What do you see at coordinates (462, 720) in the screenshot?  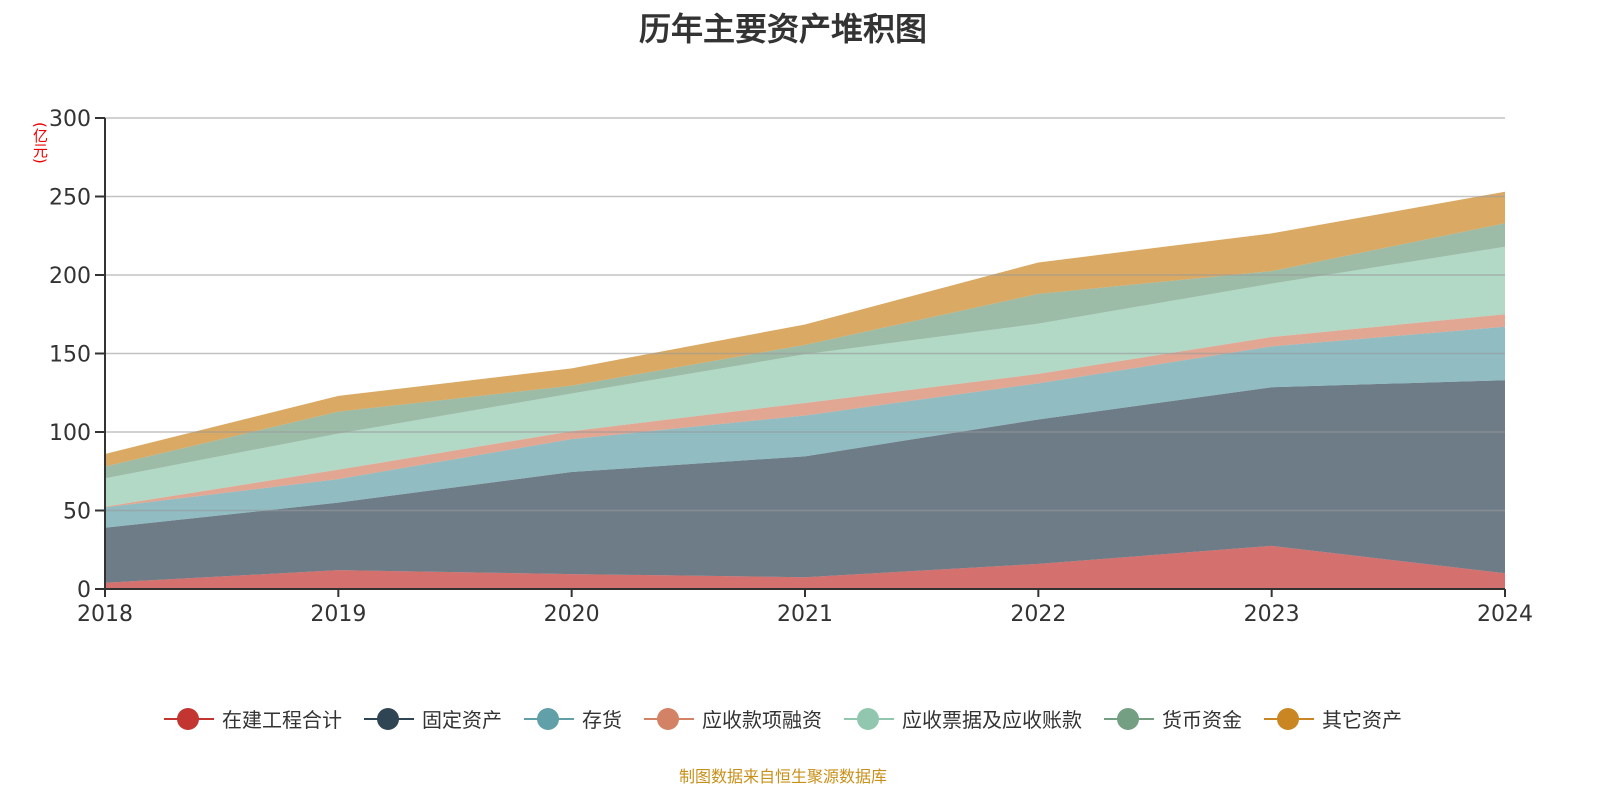 I see `legend-label: 固定资产` at bounding box center [462, 720].